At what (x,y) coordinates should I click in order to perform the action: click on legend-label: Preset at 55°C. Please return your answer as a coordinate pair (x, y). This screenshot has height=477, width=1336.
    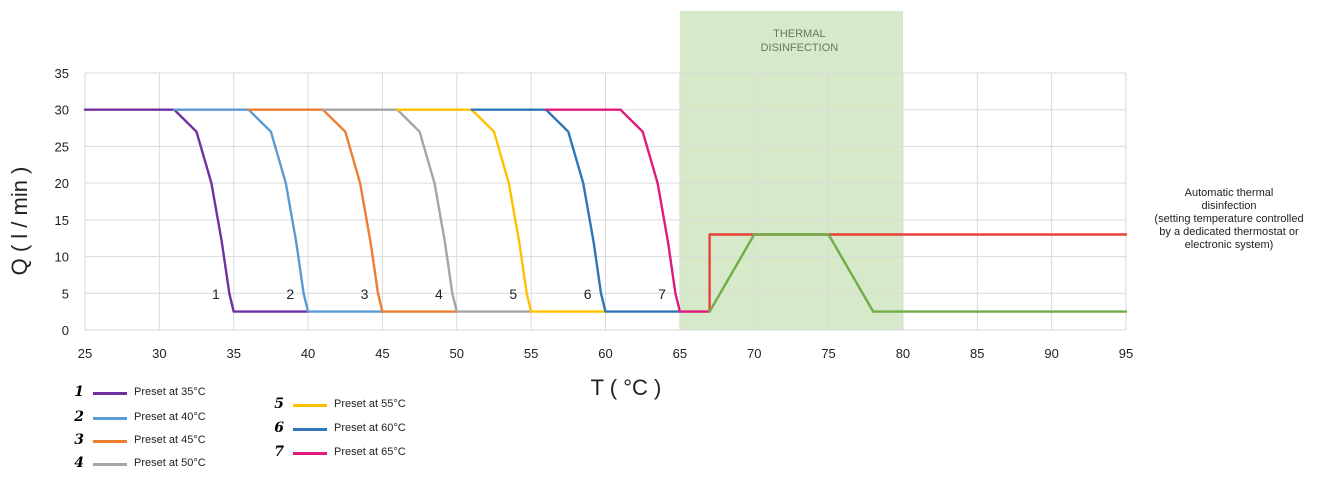
    Looking at the image, I should click on (370, 404).